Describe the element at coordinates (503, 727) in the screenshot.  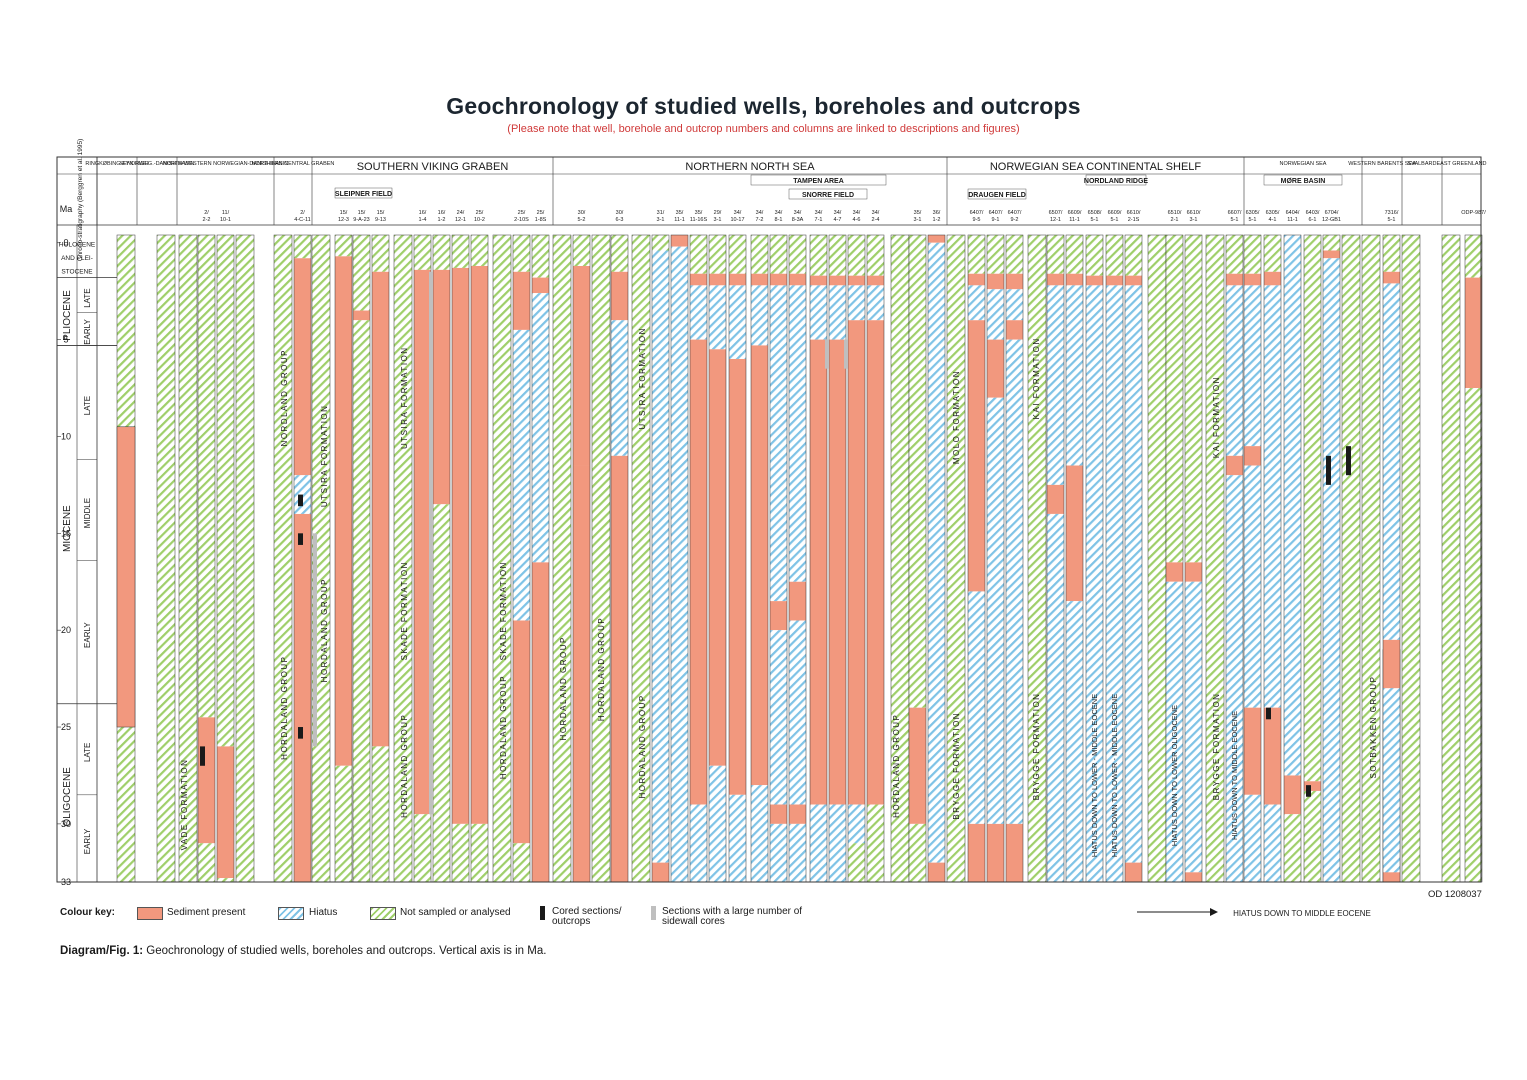
I see `unit-label-7: HORDALAND GROUP` at that location.